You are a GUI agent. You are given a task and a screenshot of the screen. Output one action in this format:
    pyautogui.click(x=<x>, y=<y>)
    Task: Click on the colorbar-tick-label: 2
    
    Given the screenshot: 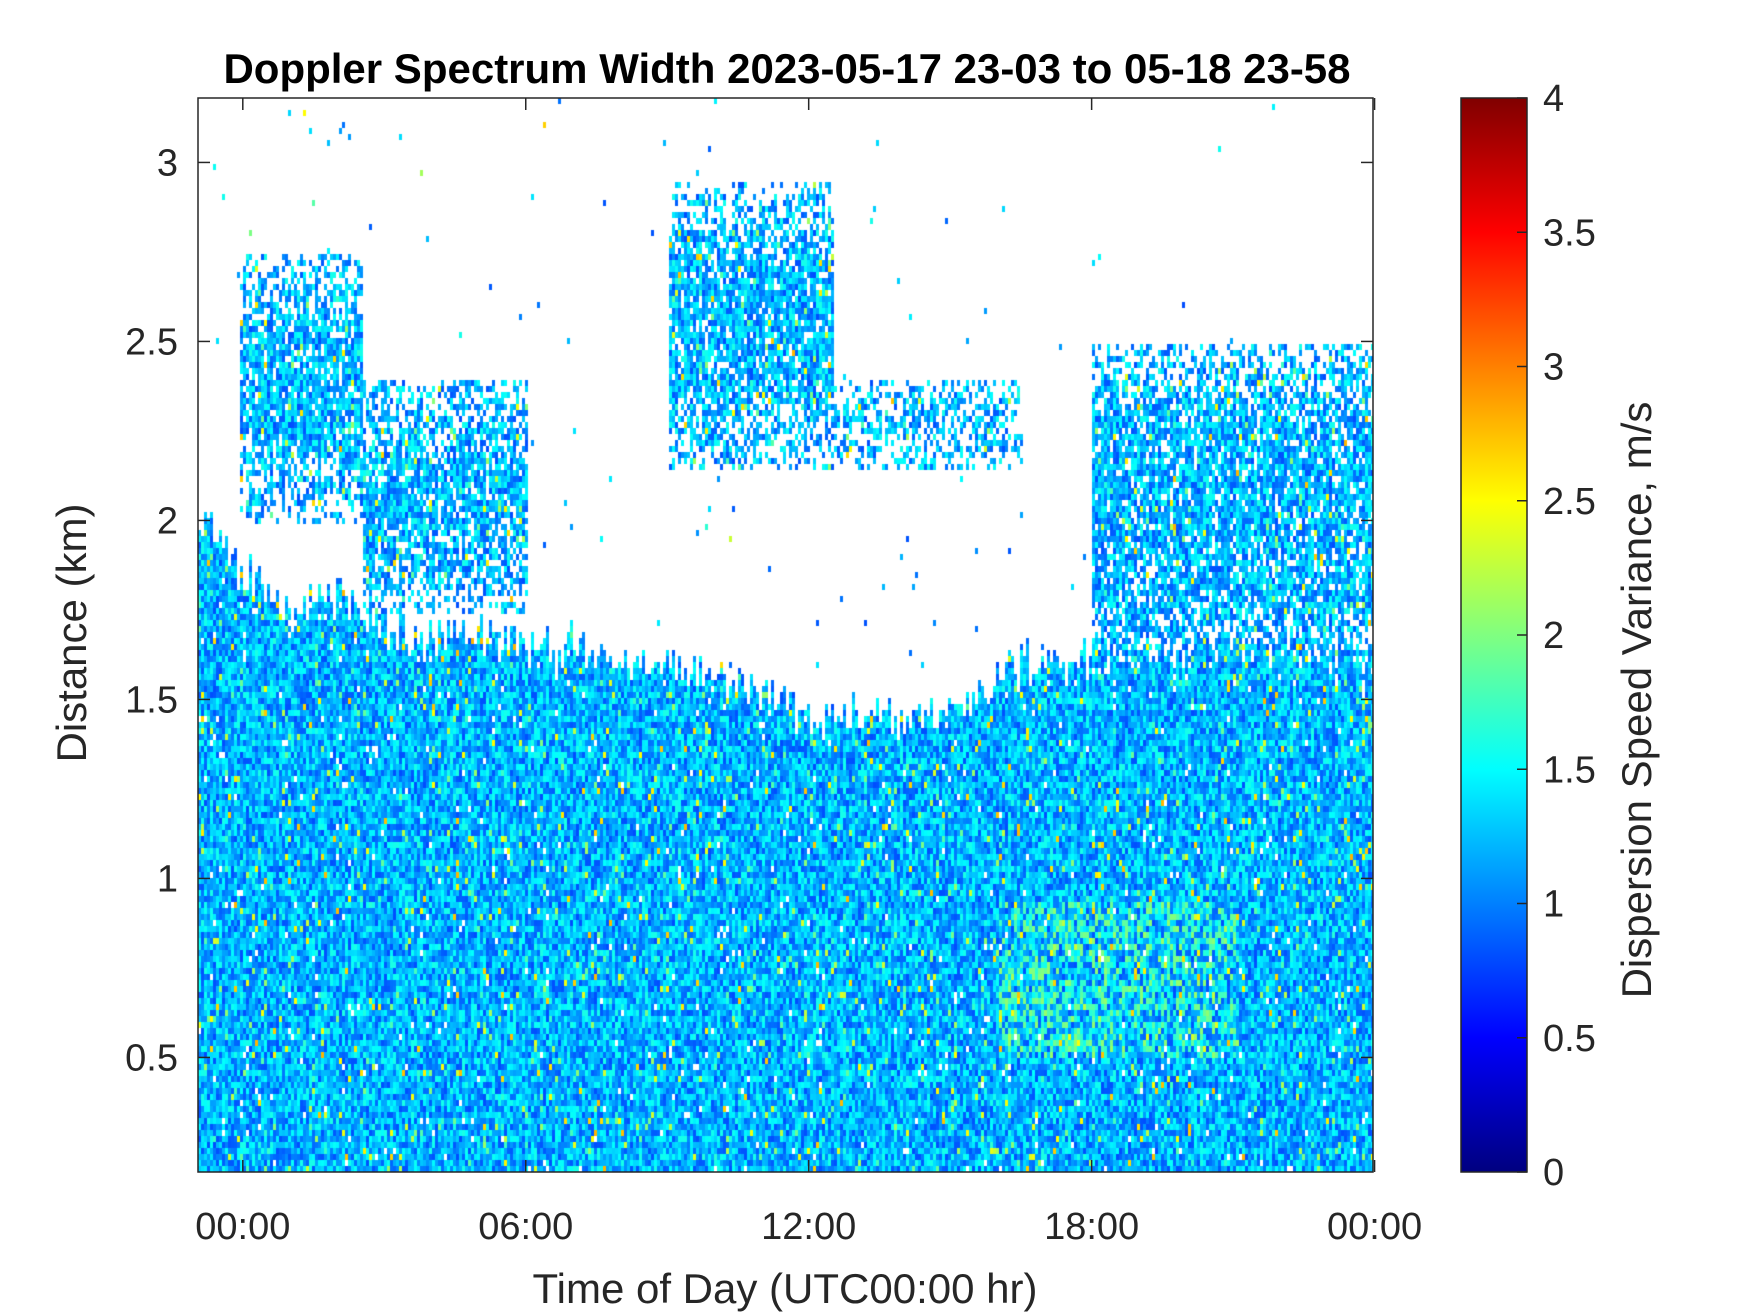 What is the action you would take?
    pyautogui.click(x=1553, y=636)
    